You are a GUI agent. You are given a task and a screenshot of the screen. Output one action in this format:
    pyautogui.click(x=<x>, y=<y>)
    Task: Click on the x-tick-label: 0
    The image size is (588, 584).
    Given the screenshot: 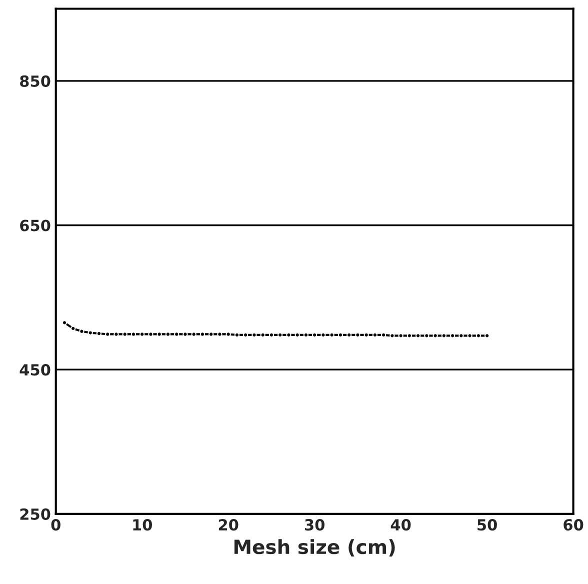 What is the action you would take?
    pyautogui.click(x=55, y=525)
    